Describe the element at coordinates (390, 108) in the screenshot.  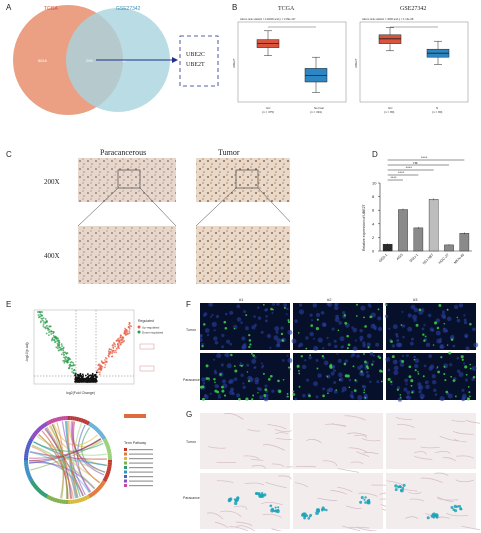
I see `box-category-label: GC` at that location.